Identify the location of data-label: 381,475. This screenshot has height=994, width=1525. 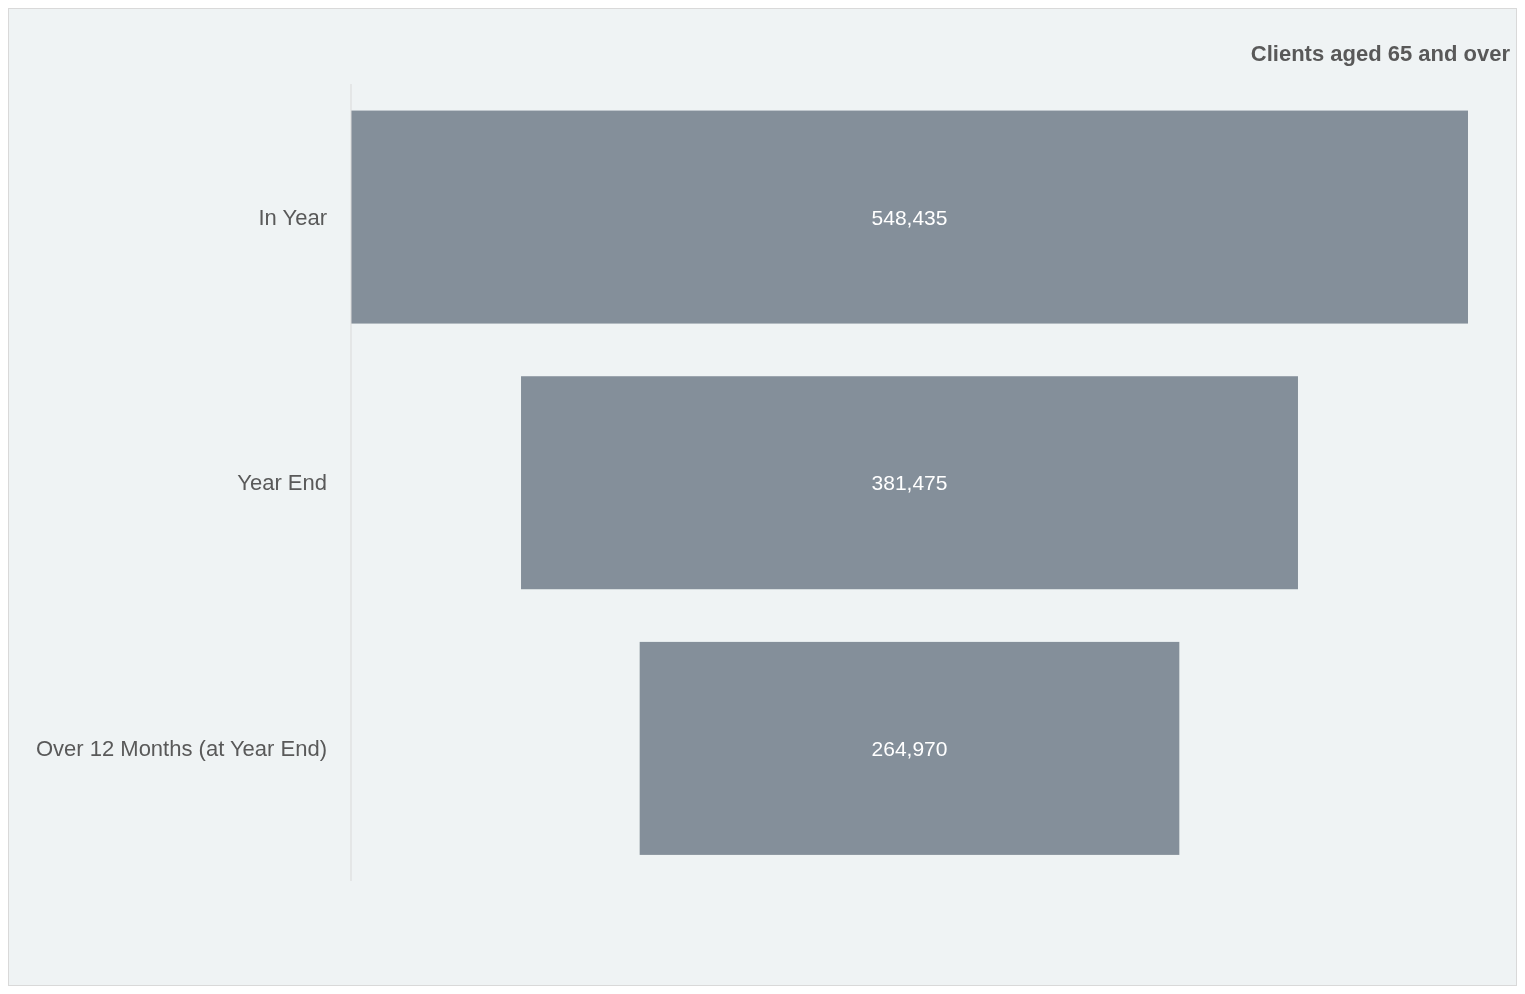
(909, 483).